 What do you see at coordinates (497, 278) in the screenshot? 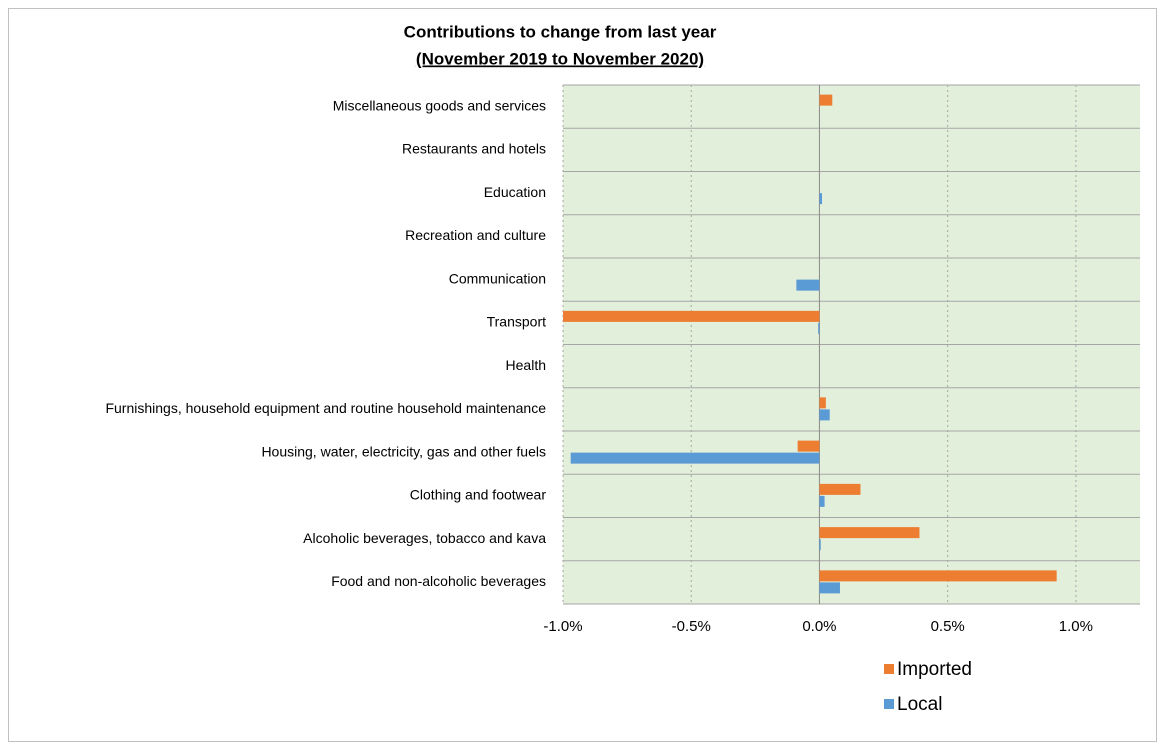
I see `category-label: Communication` at bounding box center [497, 278].